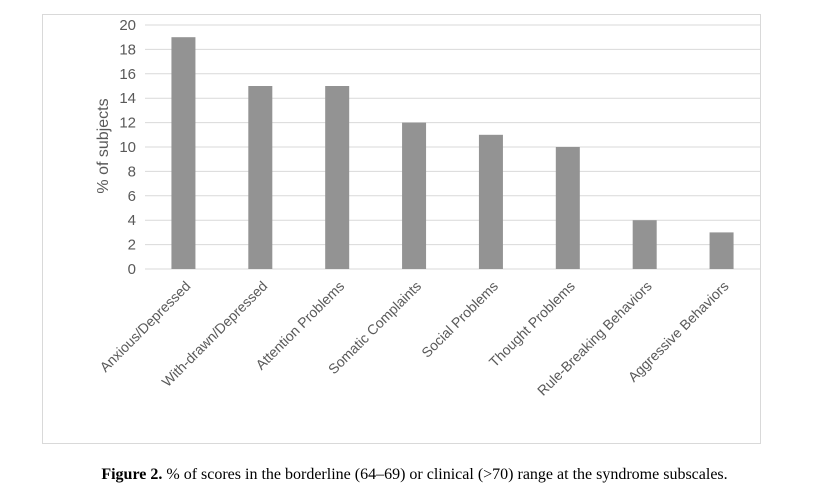 The image size is (829, 502). What do you see at coordinates (132, 196) in the screenshot?
I see `y-tick-label: 6` at bounding box center [132, 196].